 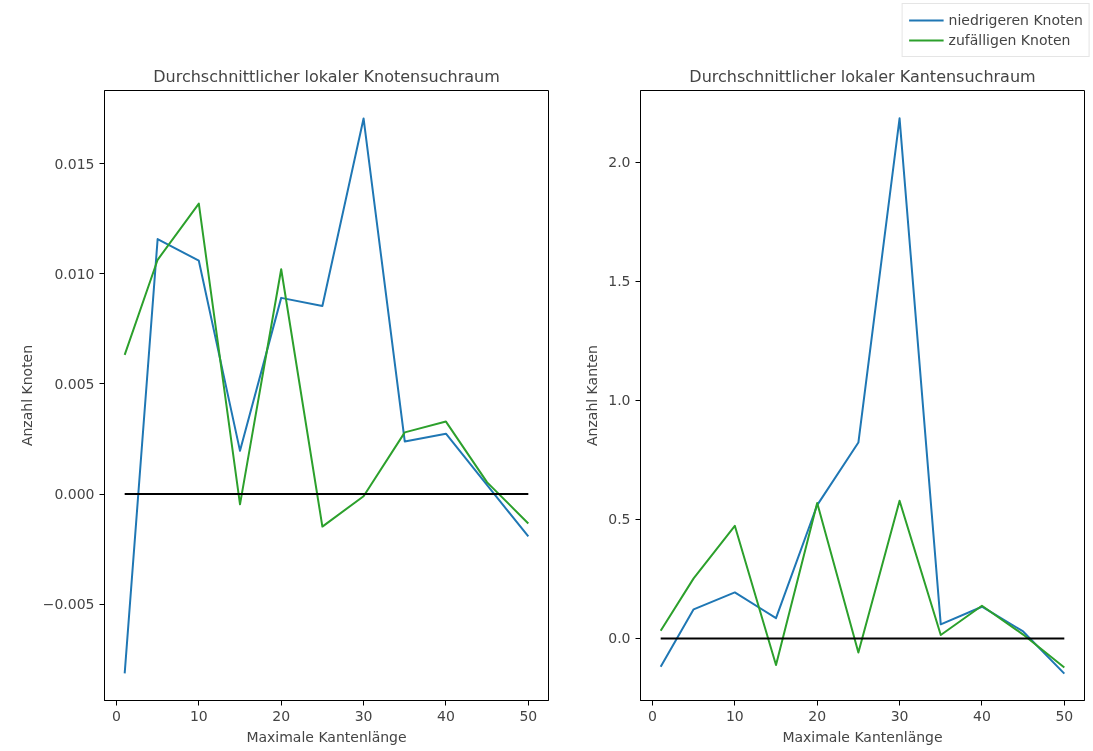 I want to click on y-tick-label: 1.0, so click(x=619, y=400).